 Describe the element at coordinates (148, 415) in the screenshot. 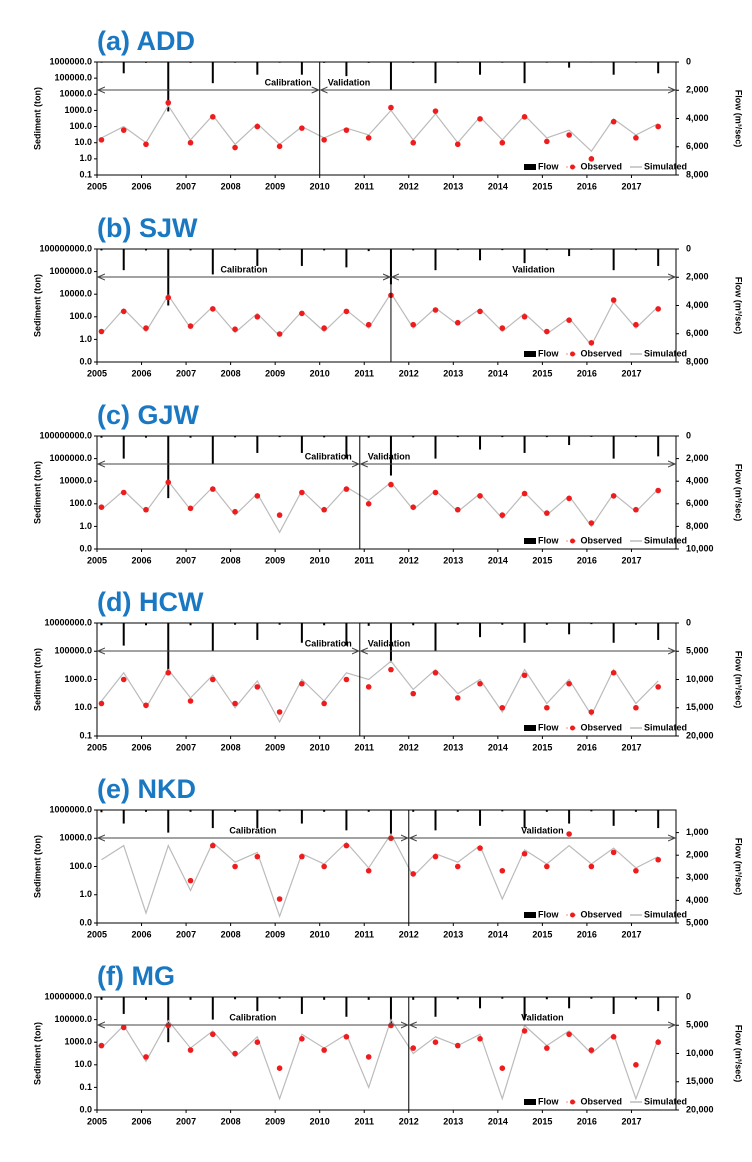

I see `panel-title: (c) GJW` at that location.